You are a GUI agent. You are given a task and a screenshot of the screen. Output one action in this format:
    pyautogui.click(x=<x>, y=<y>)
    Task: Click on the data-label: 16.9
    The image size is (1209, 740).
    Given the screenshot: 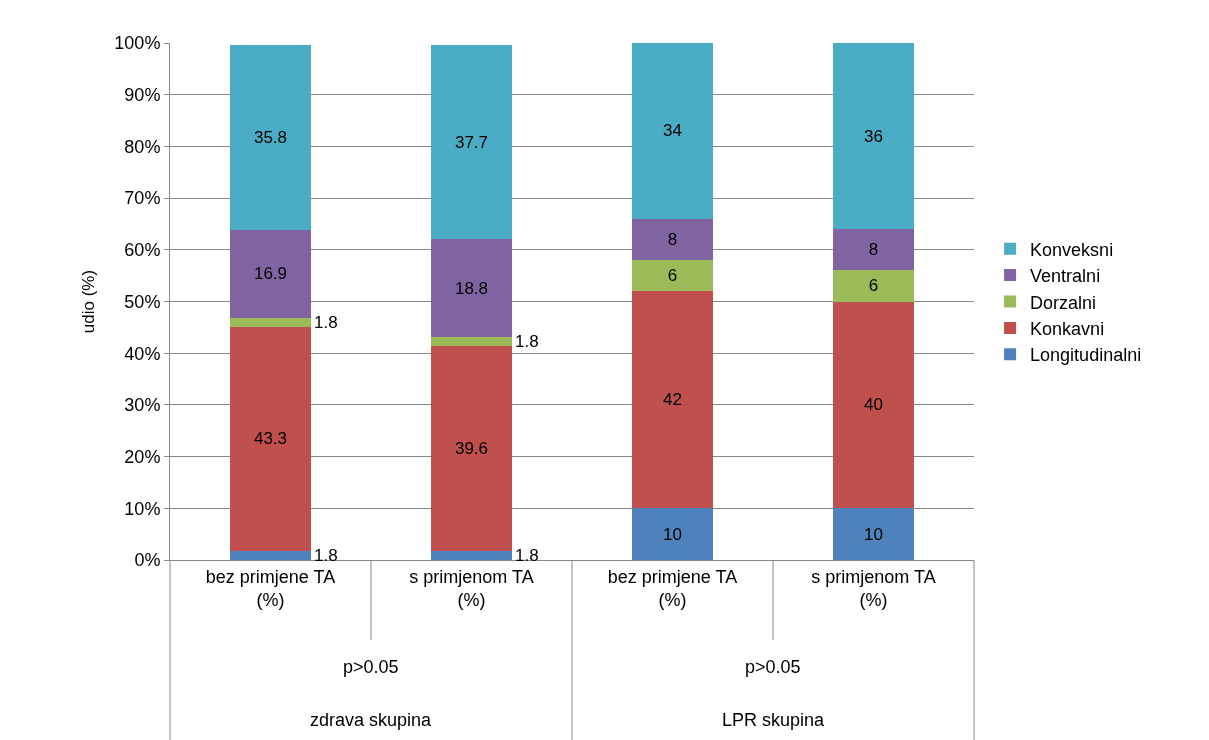 What is the action you would take?
    pyautogui.click(x=270, y=274)
    